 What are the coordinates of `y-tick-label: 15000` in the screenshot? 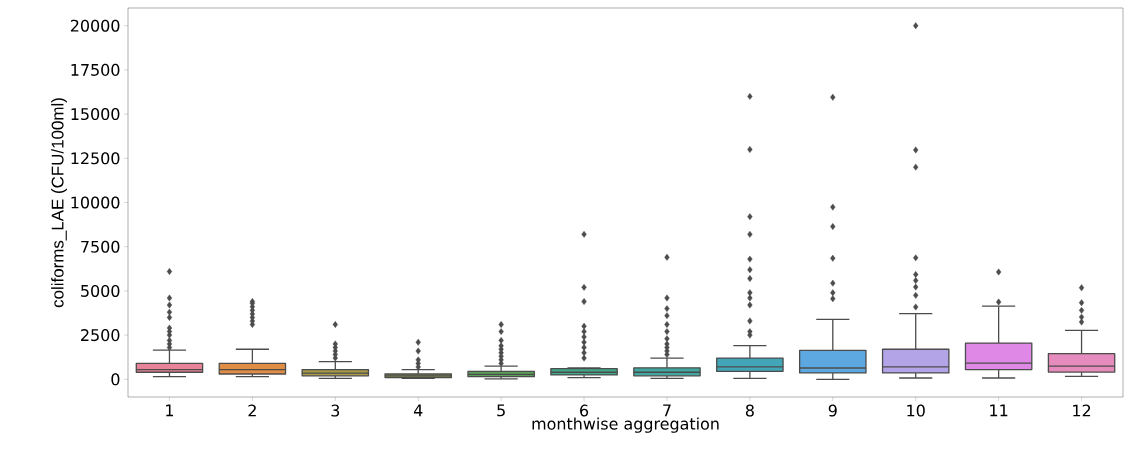 It's located at (95, 114).